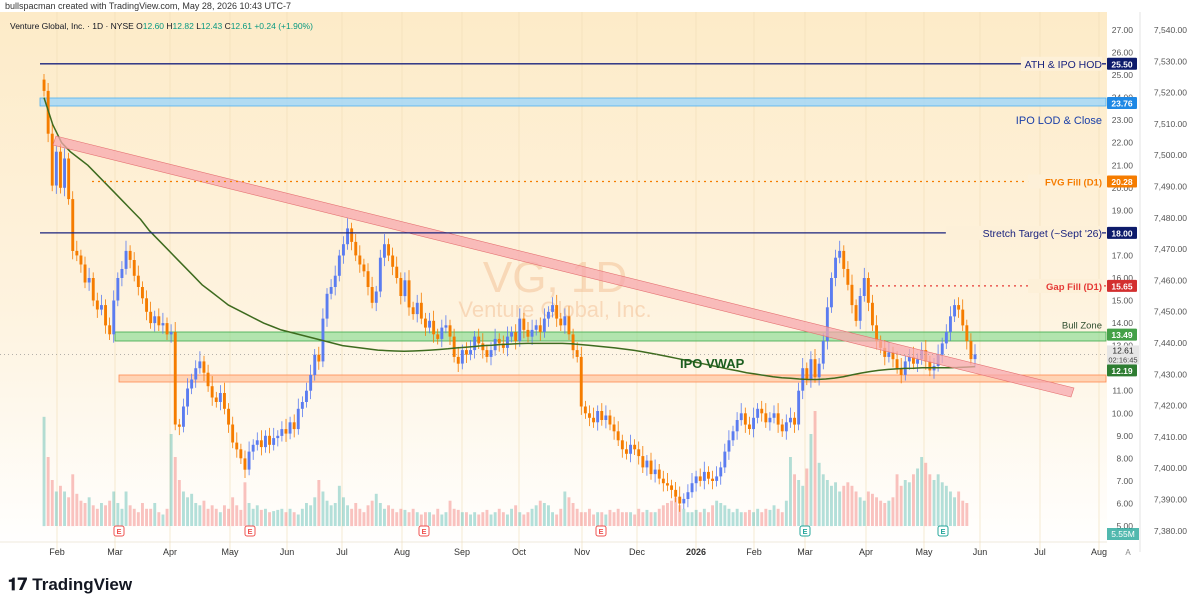  What do you see at coordinates (1123, 413) in the screenshot?
I see `left-axis-tick: 10.00` at bounding box center [1123, 413].